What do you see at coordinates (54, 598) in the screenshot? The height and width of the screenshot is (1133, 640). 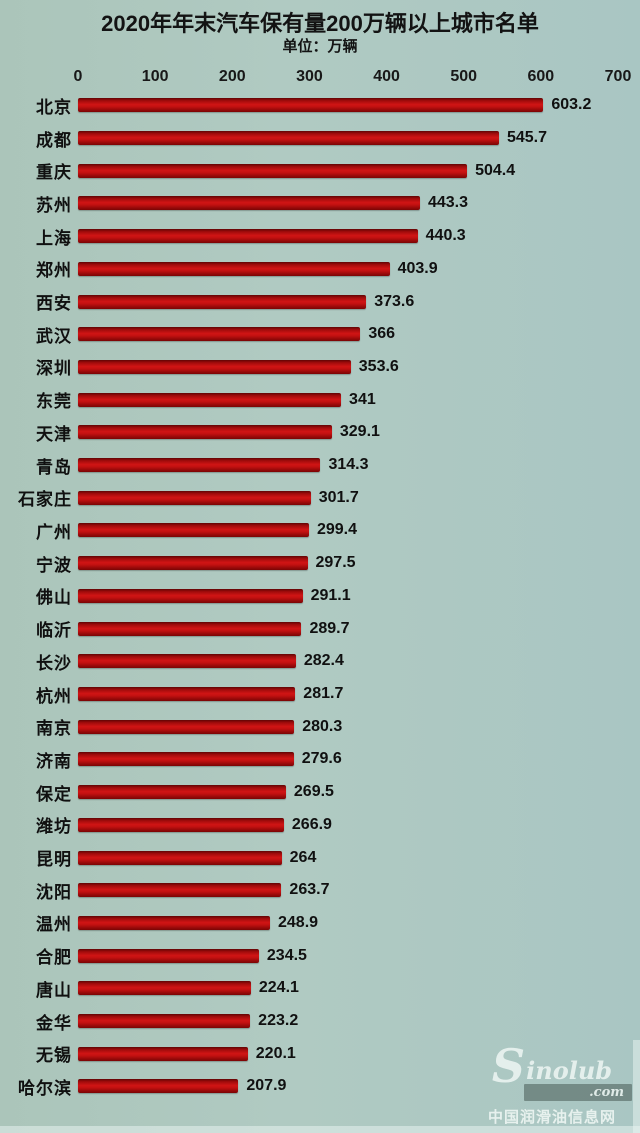 I see `city-label: 佛山` at bounding box center [54, 598].